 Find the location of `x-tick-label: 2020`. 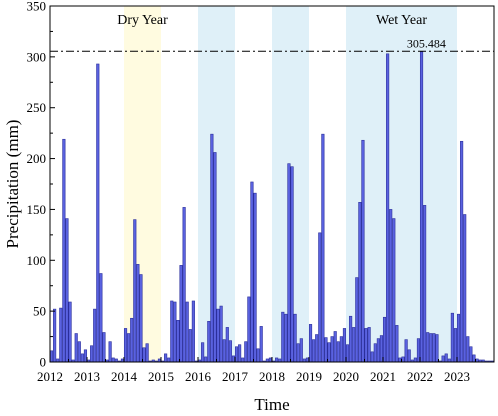

x-tick-label: 2020 is located at coordinates (346, 376).